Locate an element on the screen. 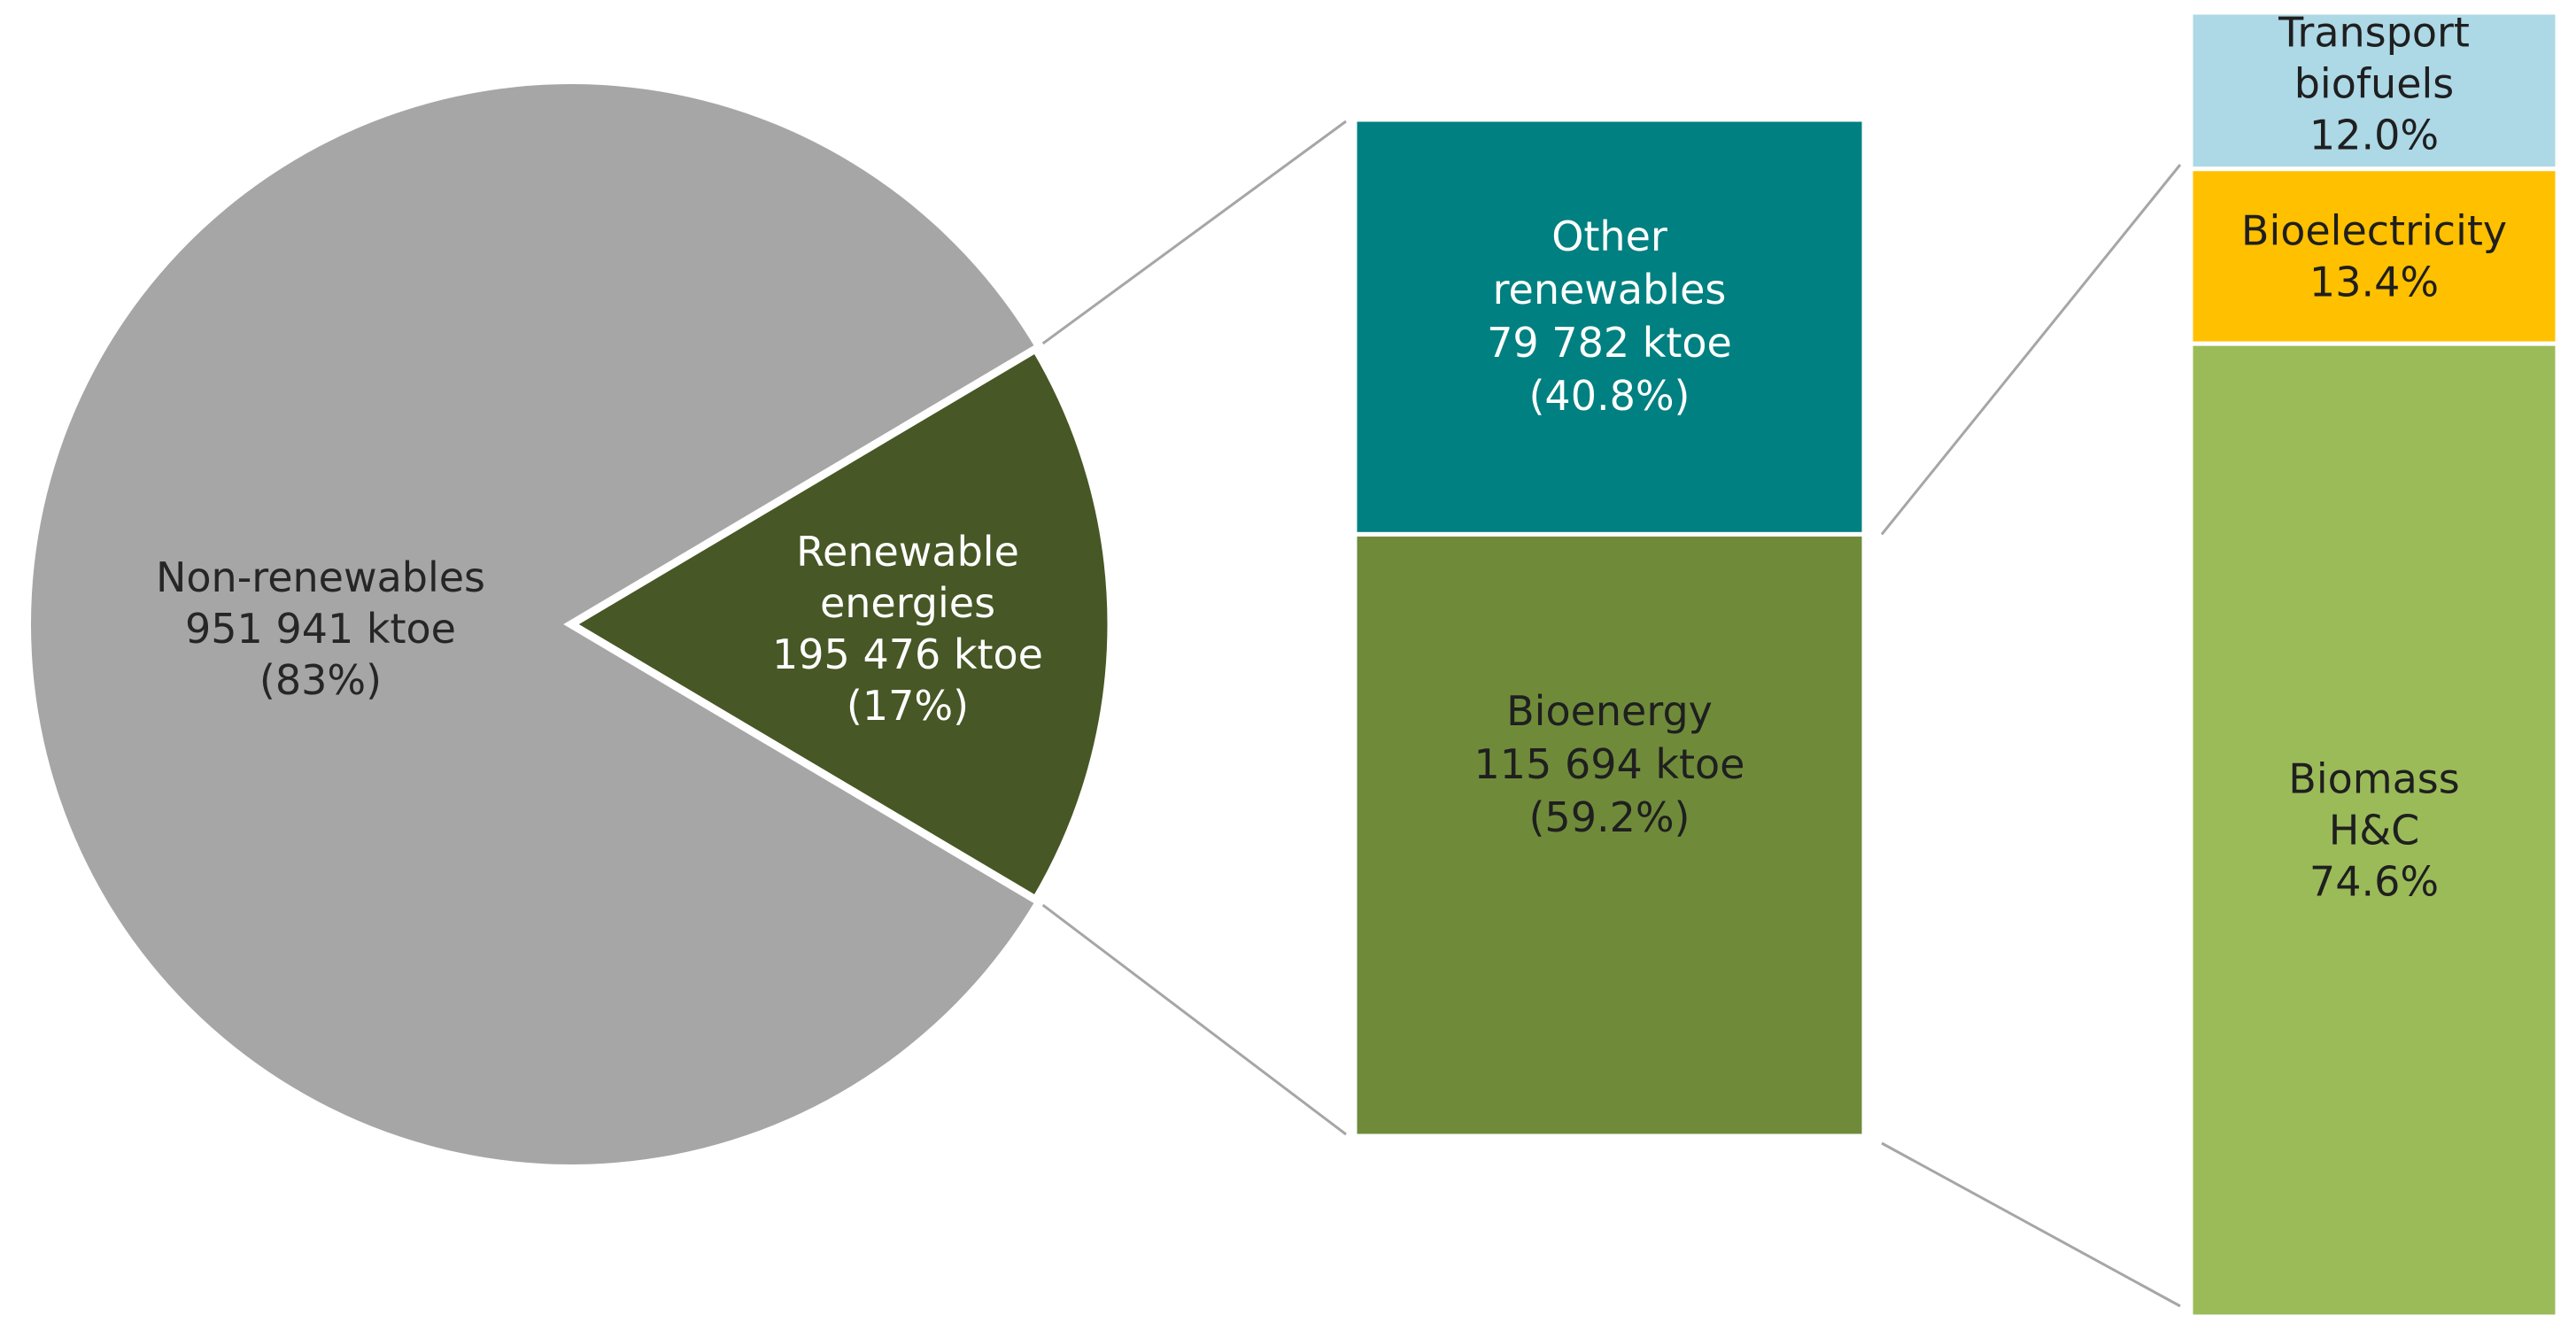 The height and width of the screenshot is (1338, 2576). bar-segment-other-renewables is located at coordinates (1609, 327).